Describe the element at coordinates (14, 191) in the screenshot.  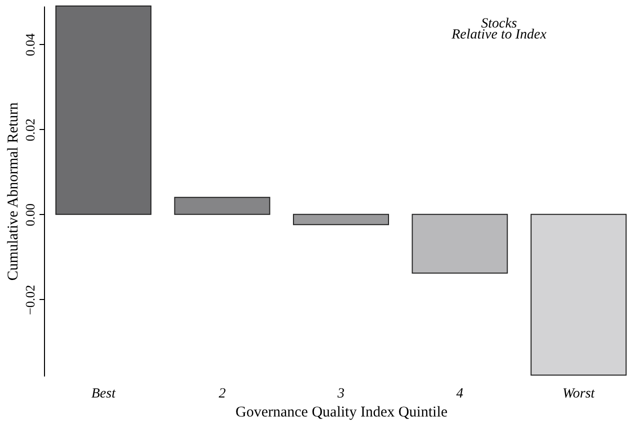
I see `y-axis-title: Cumulative Abnormal Return` at that location.